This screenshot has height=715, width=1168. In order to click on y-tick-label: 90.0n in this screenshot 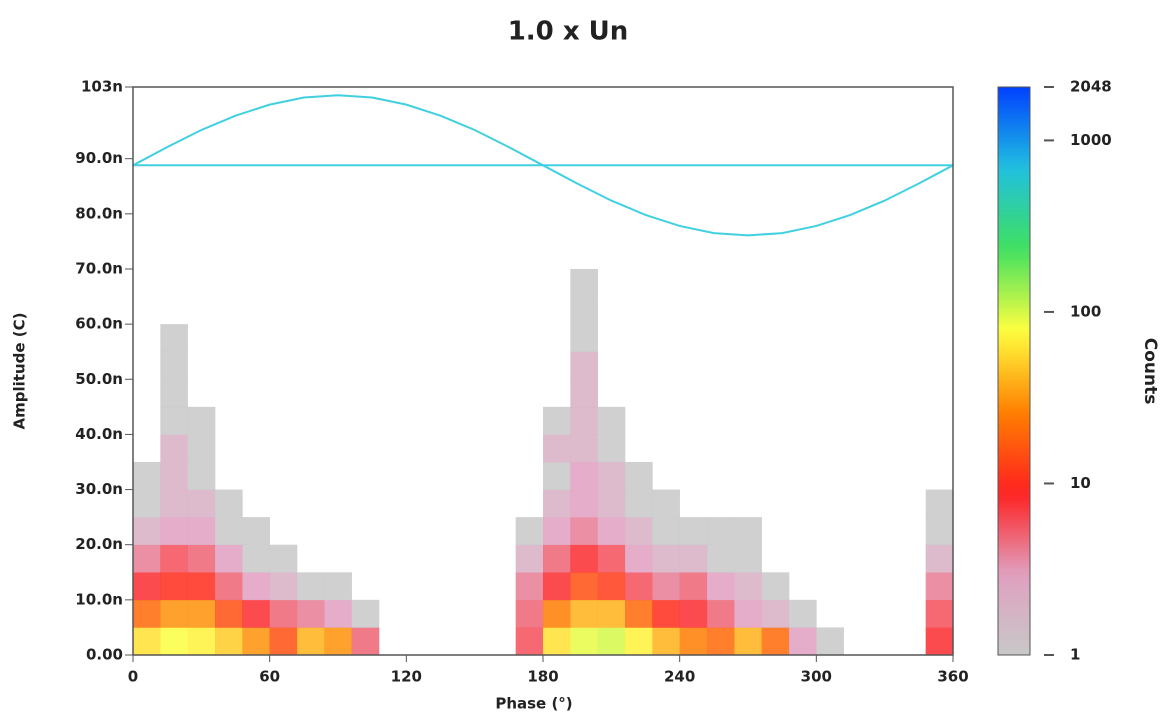, I will do `click(99, 158)`.